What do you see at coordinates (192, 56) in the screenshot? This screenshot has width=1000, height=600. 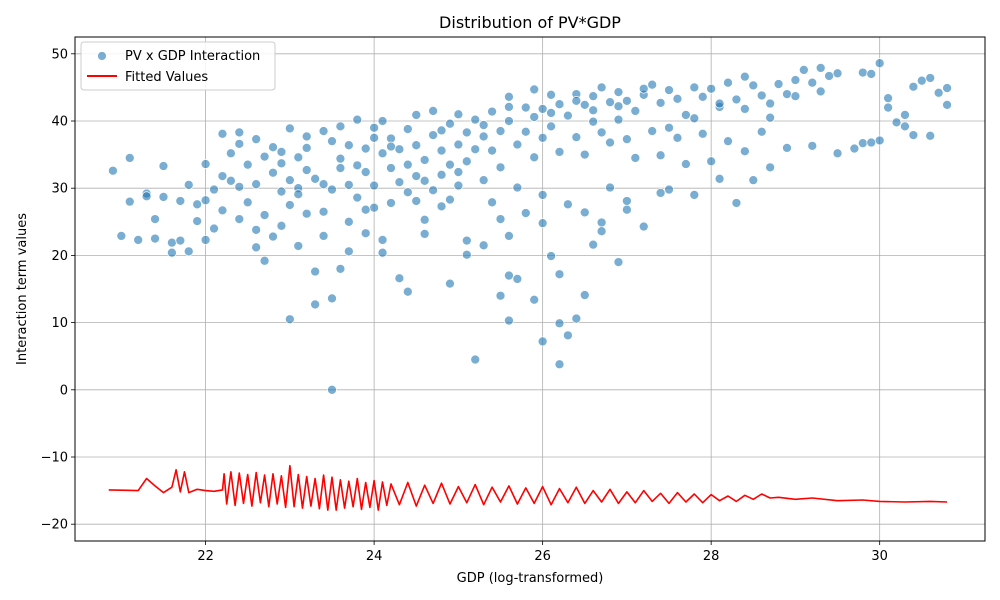 I see `legend-label-scatter: PV x GDP Interaction` at bounding box center [192, 56].